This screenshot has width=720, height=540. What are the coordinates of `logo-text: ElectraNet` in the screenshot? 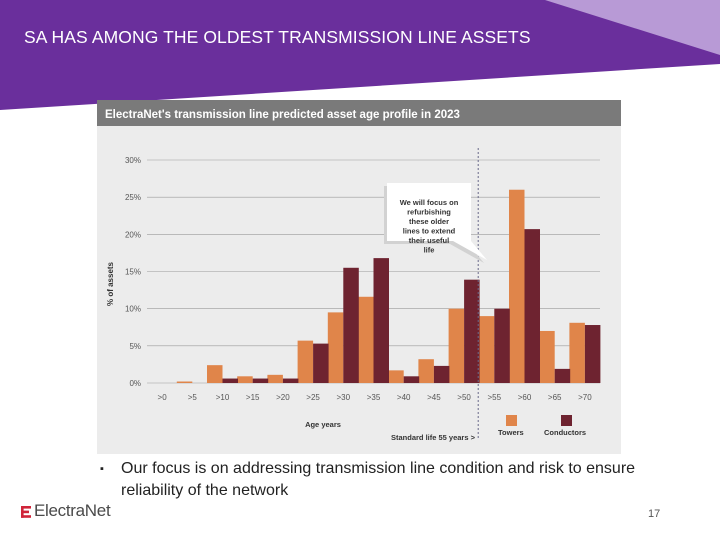 It's located at (72, 510).